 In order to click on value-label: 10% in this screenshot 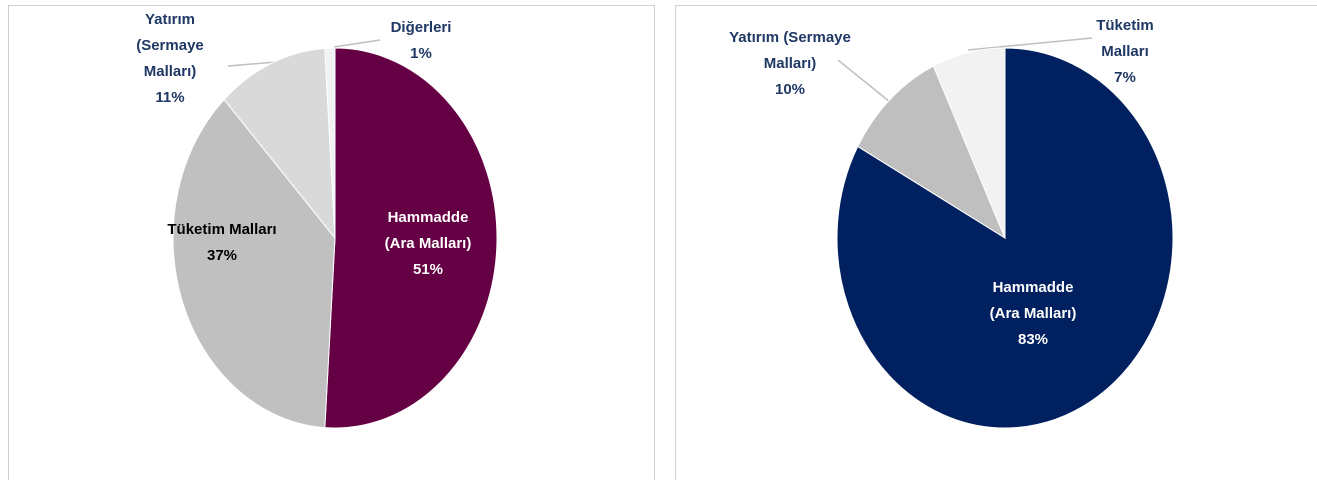, I will do `click(790, 89)`.